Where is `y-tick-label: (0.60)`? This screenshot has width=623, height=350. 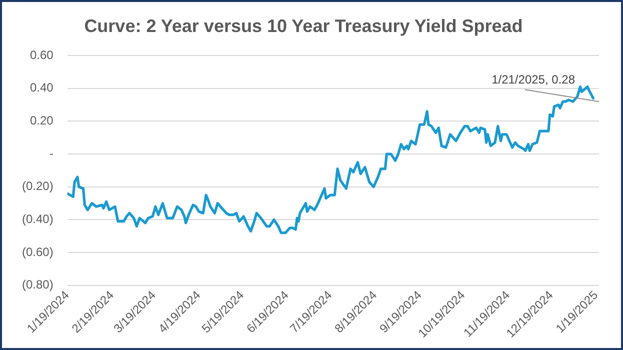
y-tick-label: (0.60) is located at coordinates (38, 251).